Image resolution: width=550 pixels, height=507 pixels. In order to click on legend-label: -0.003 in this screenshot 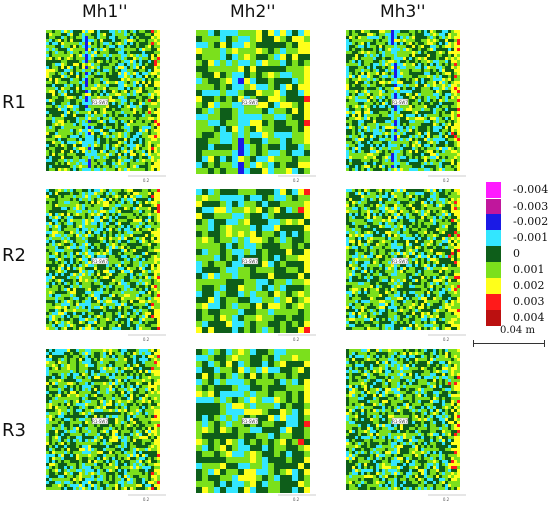, I will do `click(531, 206)`.